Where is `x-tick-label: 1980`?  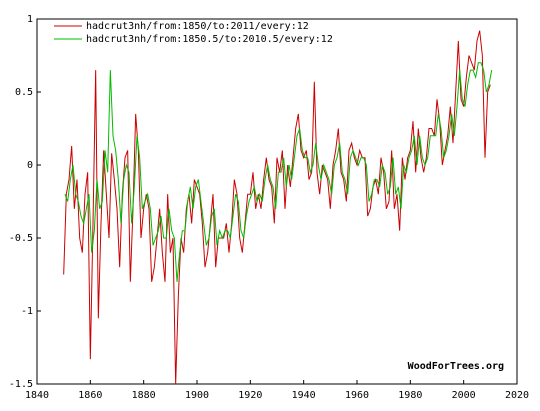 x-tick-label: 1980 is located at coordinates (410, 395).